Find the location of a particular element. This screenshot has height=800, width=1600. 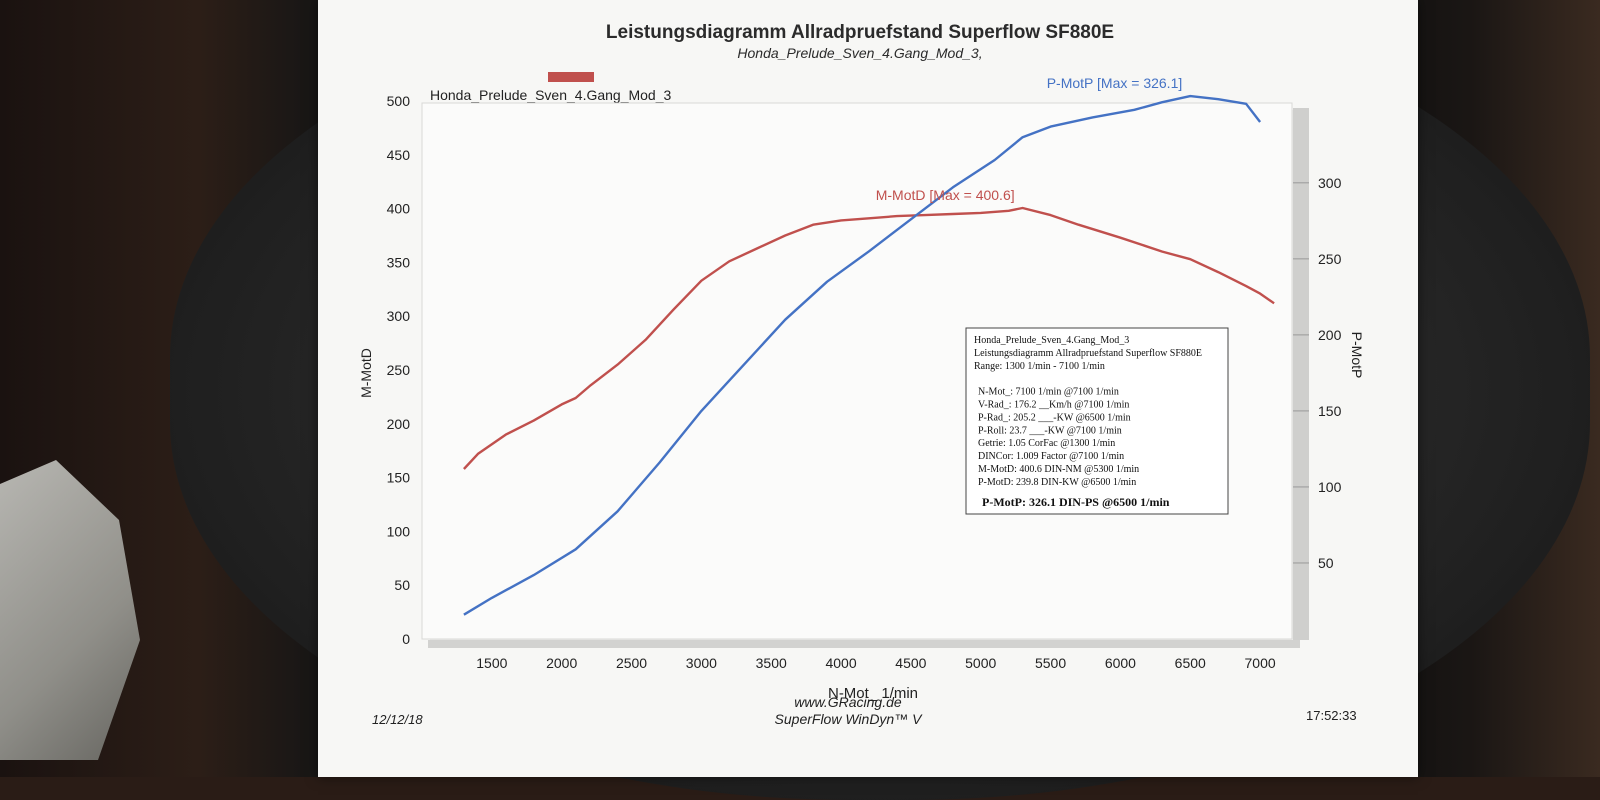

chart-subtitle: Honda_Prelude_Sven_4.Gang_Mod_3, is located at coordinates (859, 53).